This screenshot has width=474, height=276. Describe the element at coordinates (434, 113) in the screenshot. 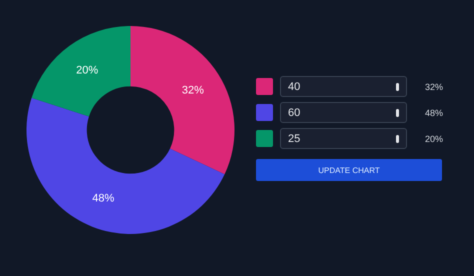

I see `text: 48%` at that location.